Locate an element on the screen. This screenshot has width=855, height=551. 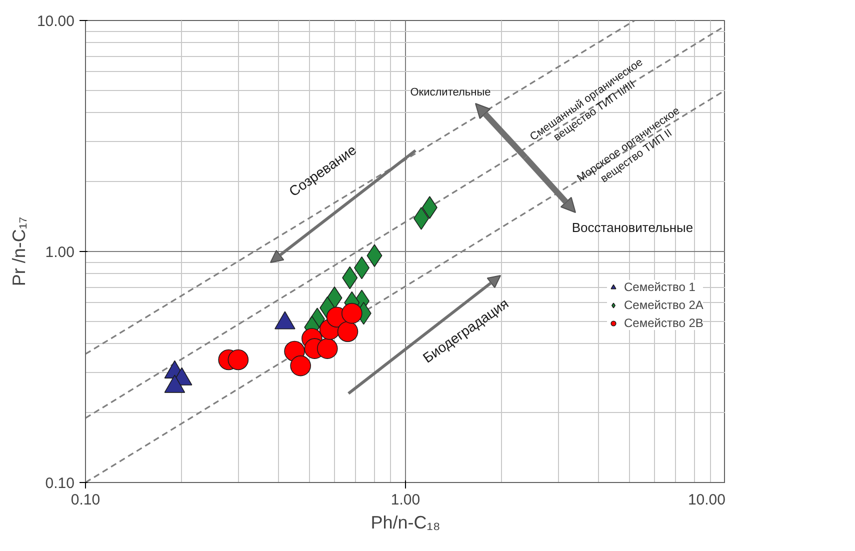
x-tick-label: 1.00 is located at coordinates (405, 500).